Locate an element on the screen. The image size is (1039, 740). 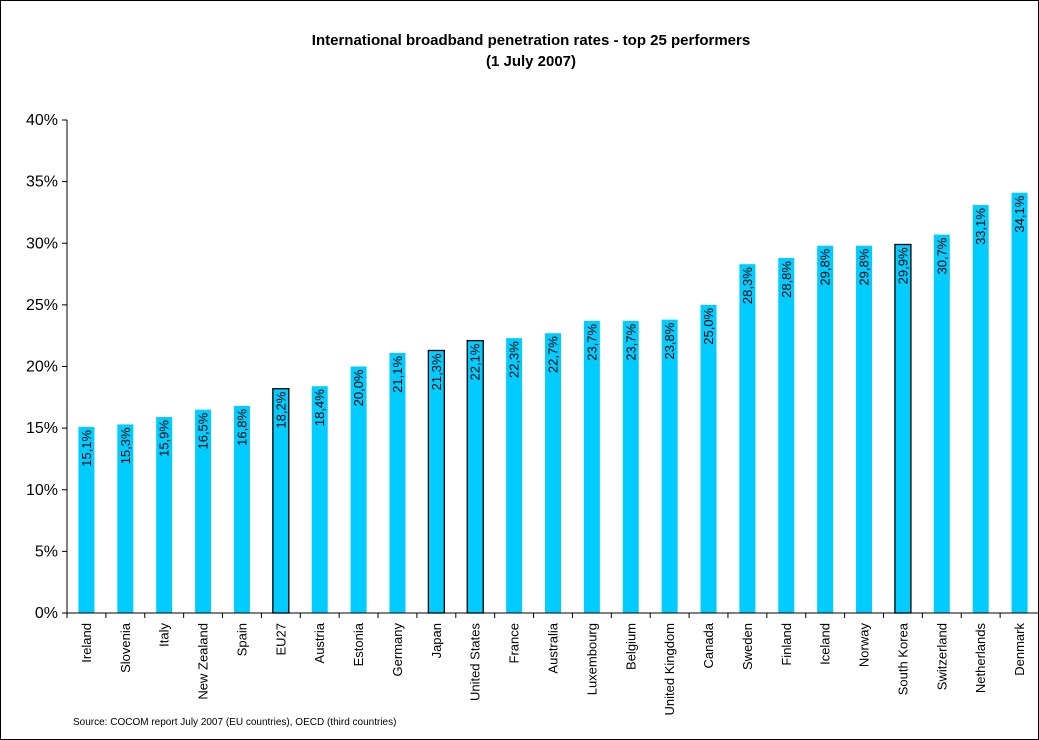
bar-denmark is located at coordinates (1019, 402).